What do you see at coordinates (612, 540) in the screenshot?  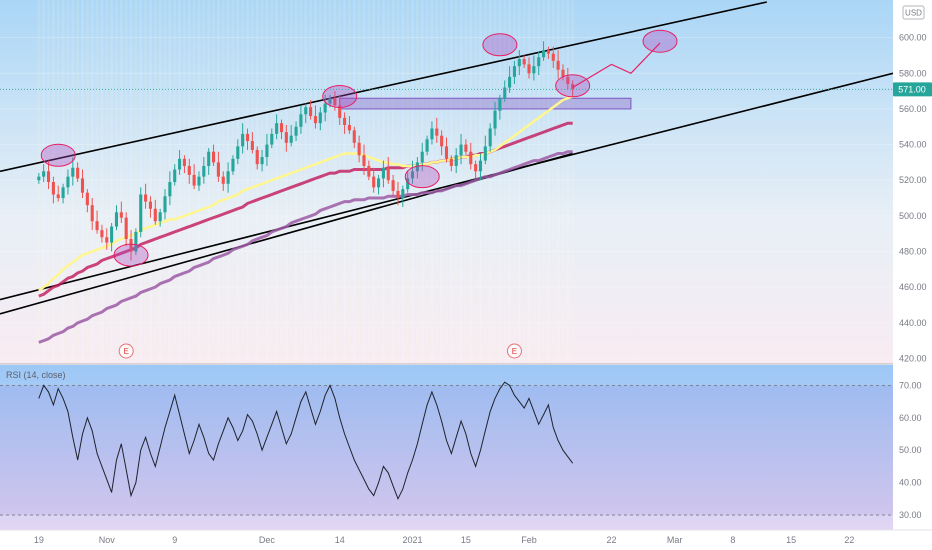 I see `date-tick-label: 22` at bounding box center [612, 540].